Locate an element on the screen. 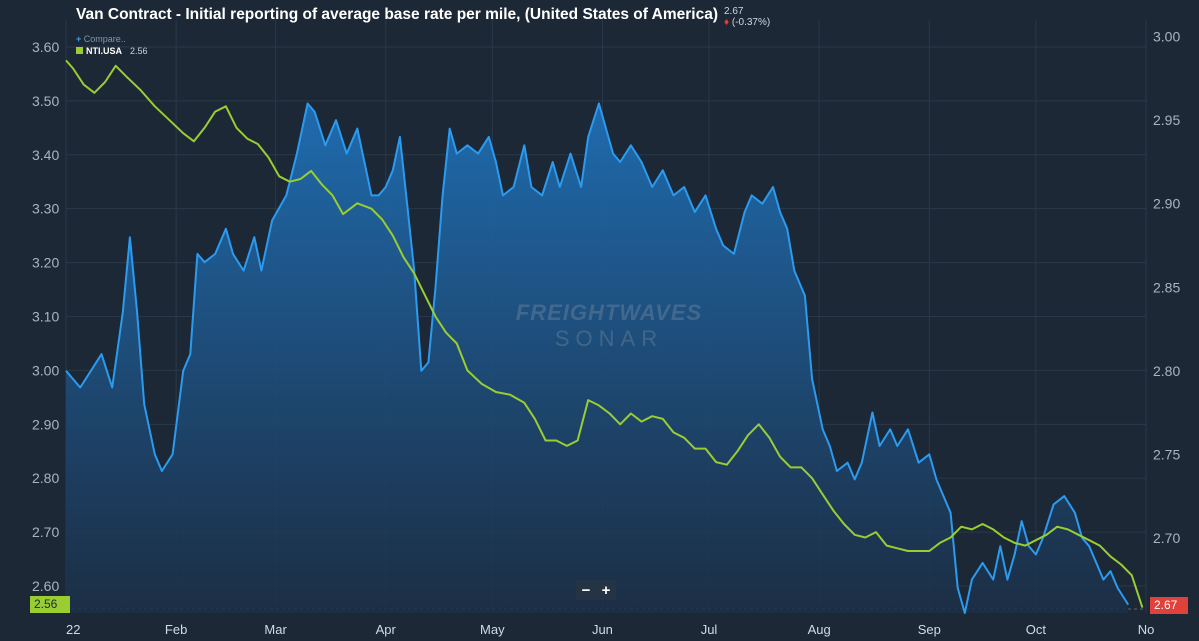  y-left-tick-label: 2.60 is located at coordinates (45, 586).